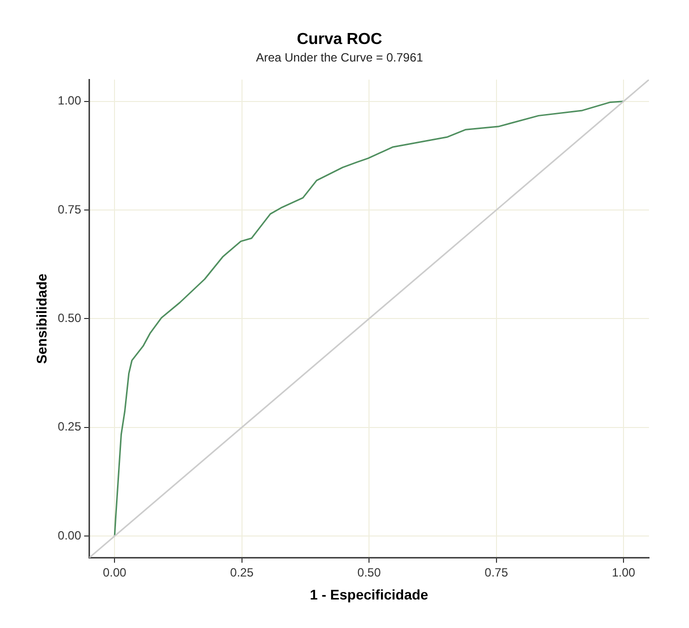 The image size is (689, 628). Describe the element at coordinates (624, 572) in the screenshot. I see `x-tick-label: 1.00` at that location.